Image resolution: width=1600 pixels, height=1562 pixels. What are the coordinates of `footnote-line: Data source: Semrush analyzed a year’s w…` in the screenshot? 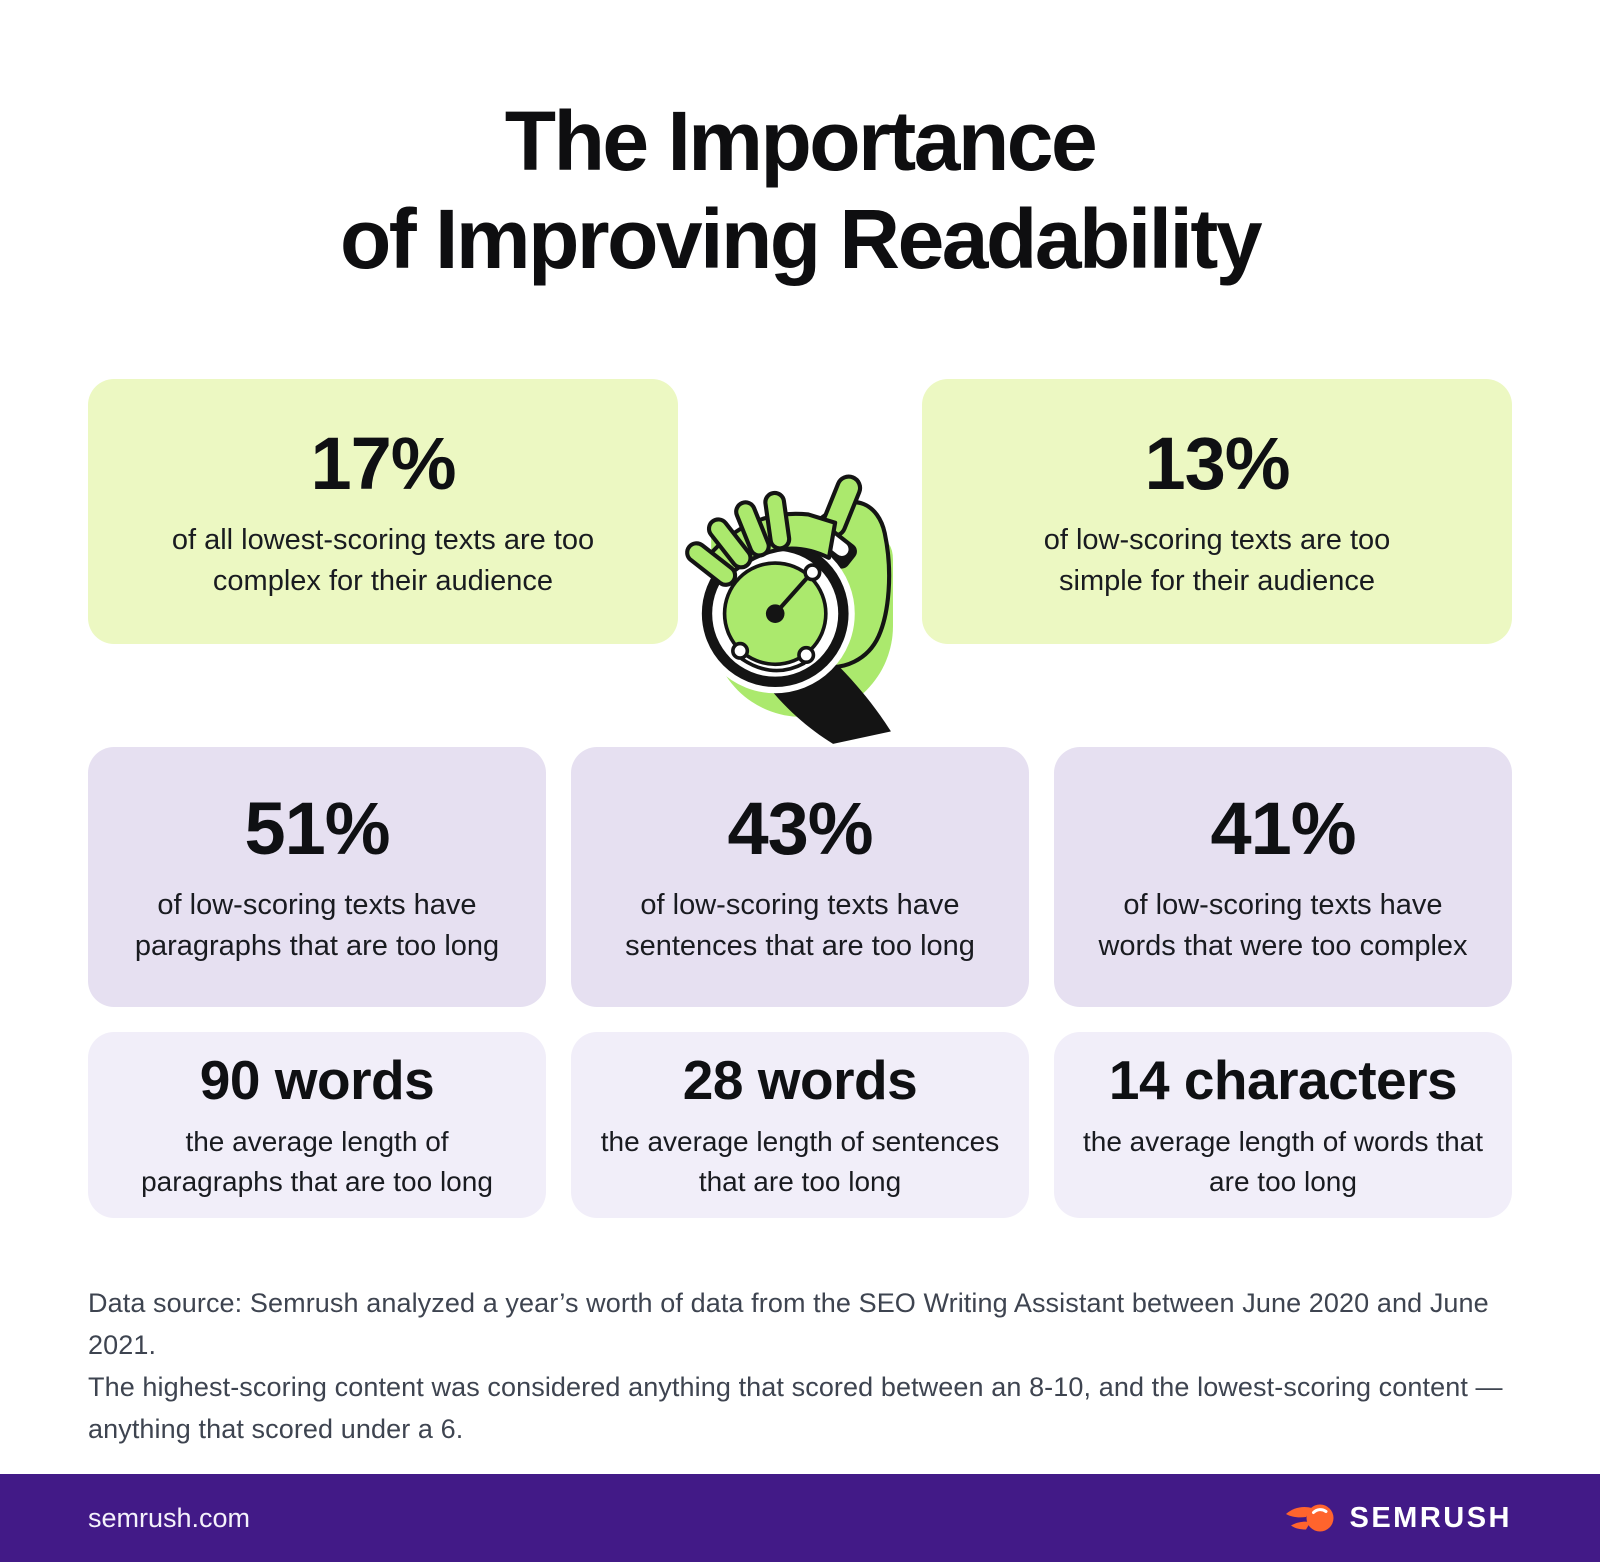 It's located at (788, 1323).